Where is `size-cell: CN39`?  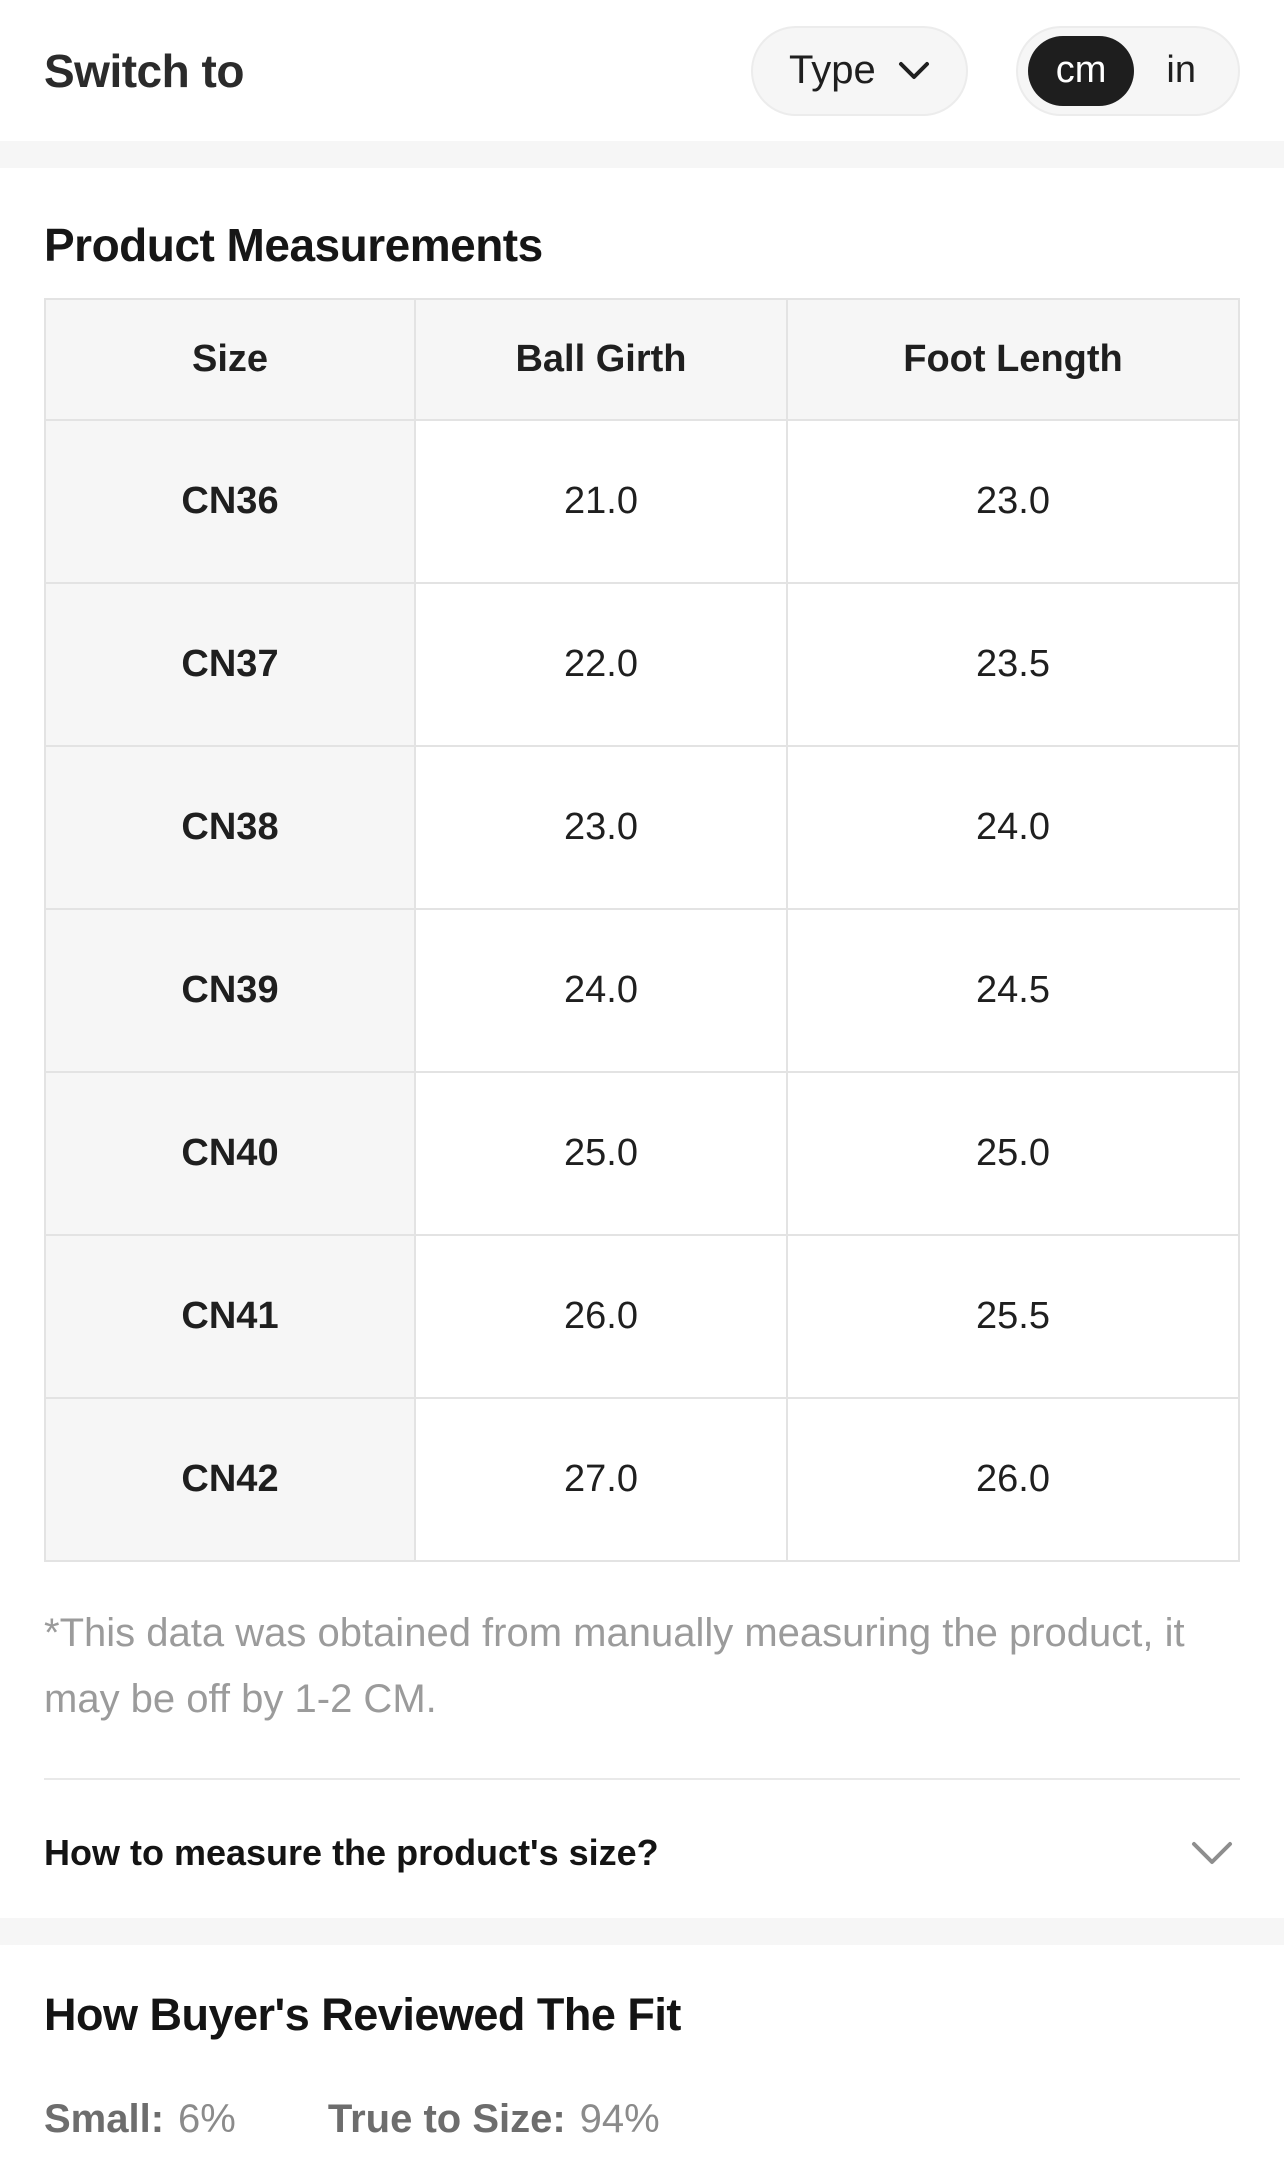
size-cell: CN39 is located at coordinates (230, 990).